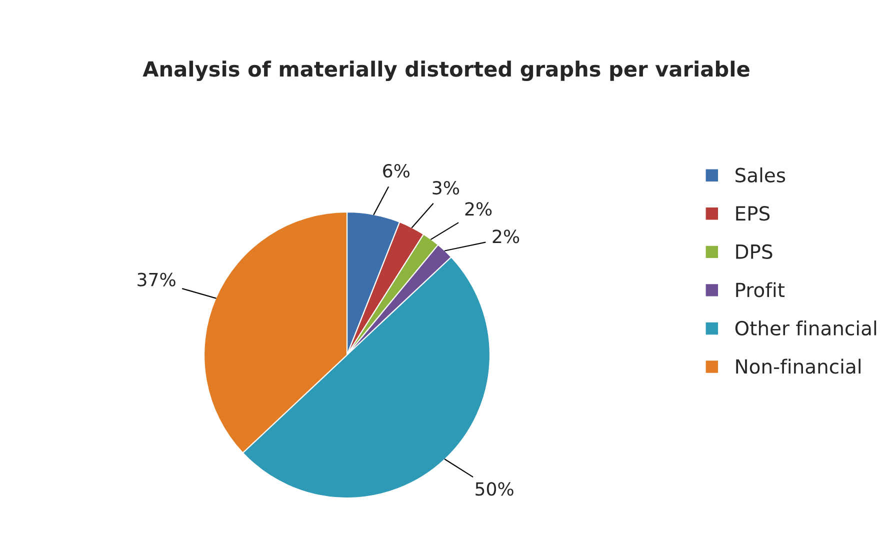 Image resolution: width=893 pixels, height=545 pixels. What do you see at coordinates (761, 174) in the screenshot?
I see `legend-label: Sales` at bounding box center [761, 174].